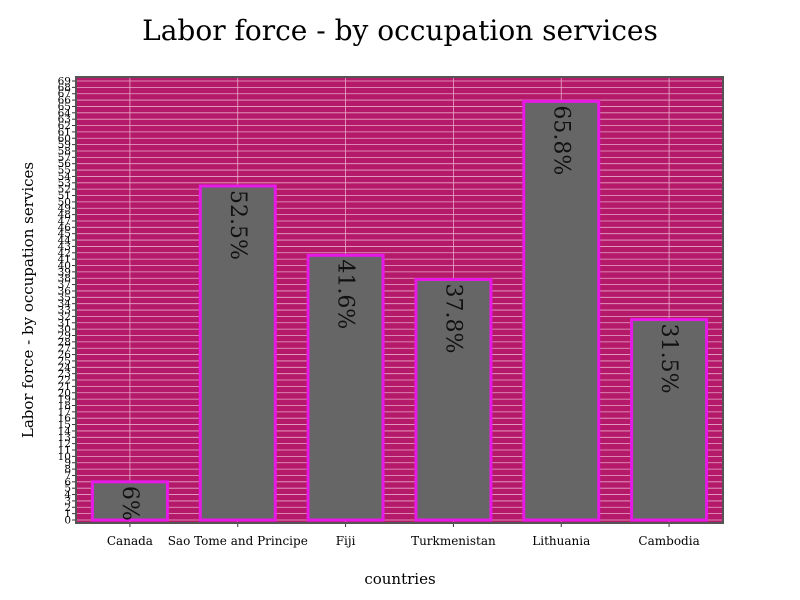 Image resolution: width=800 pixels, height=600 pixels. I want to click on y-tick-label: 48, so click(64, 215).